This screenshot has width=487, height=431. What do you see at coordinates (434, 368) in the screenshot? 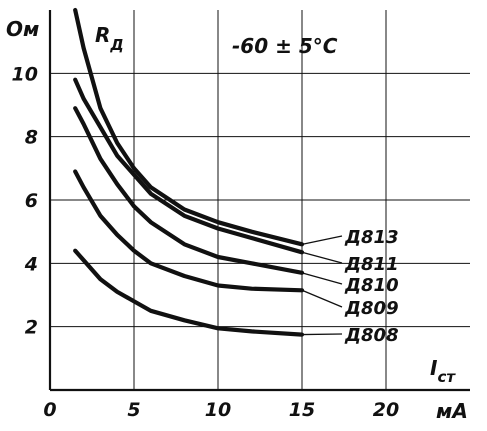
I see `x-axis-label-main: I` at bounding box center [434, 368].